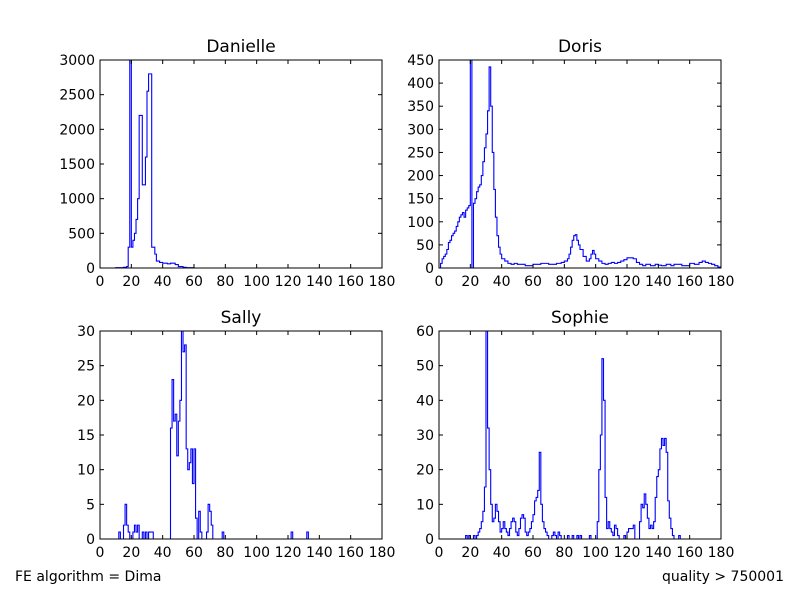 The height and width of the screenshot is (600, 800). What do you see at coordinates (81, 234) in the screenshot?
I see `y-tick-label: 500` at bounding box center [81, 234].